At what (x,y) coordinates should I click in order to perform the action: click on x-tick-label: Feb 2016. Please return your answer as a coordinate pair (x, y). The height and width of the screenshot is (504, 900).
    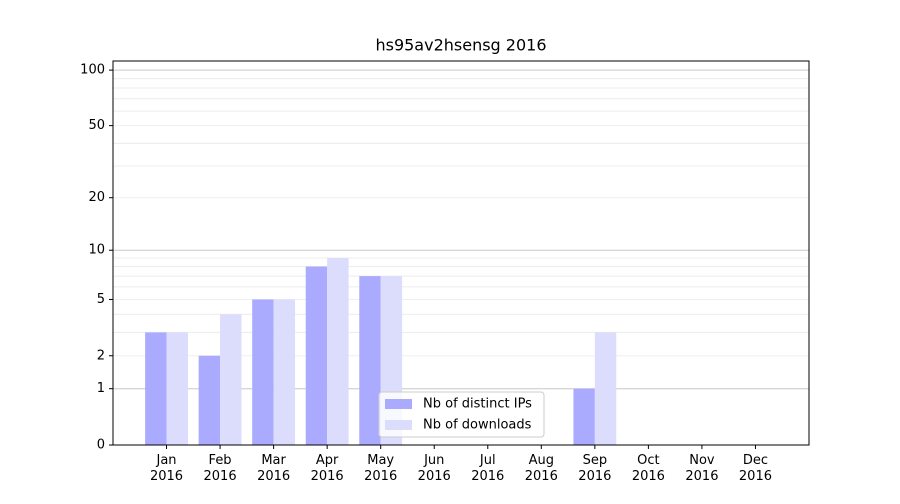
    Looking at the image, I should click on (220, 468).